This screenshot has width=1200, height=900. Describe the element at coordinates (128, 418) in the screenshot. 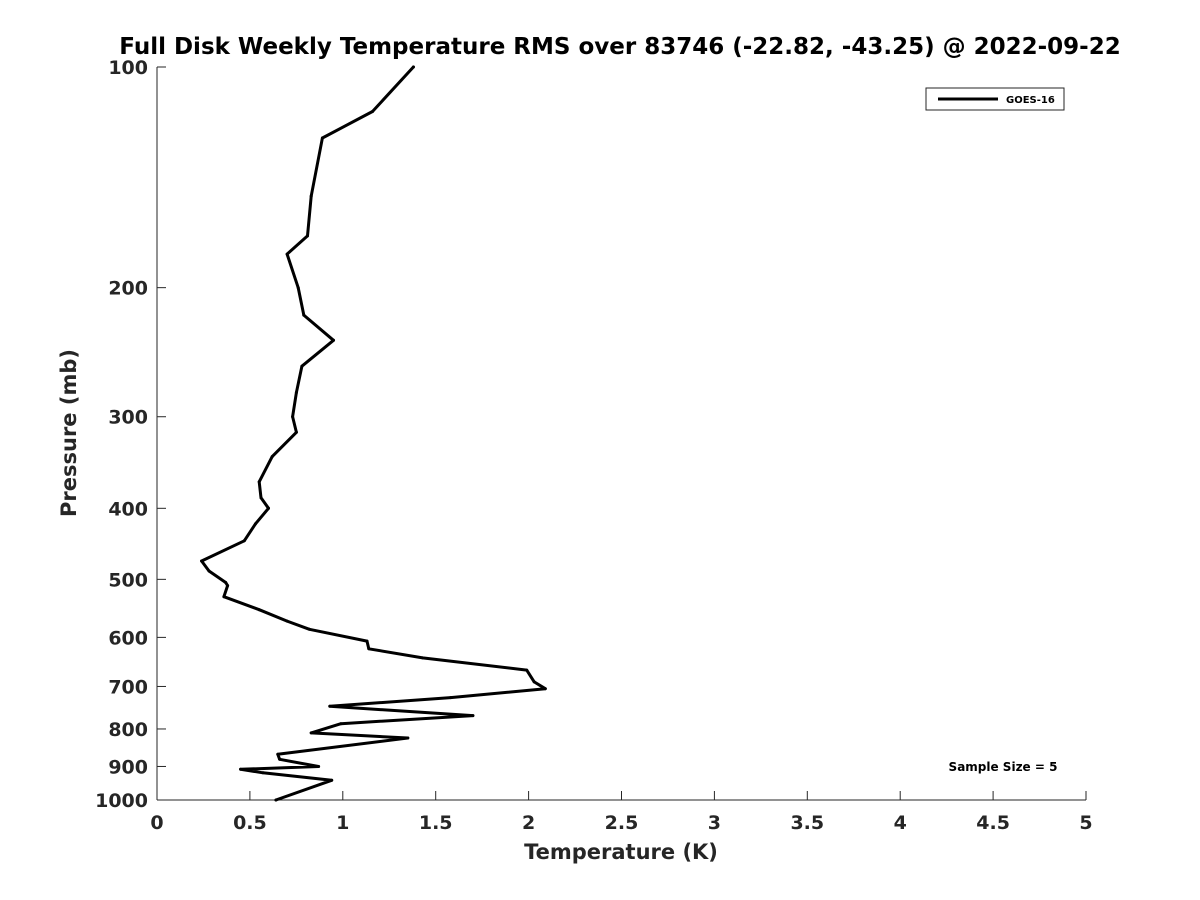

I see `y-tick-label: 300` at that location.